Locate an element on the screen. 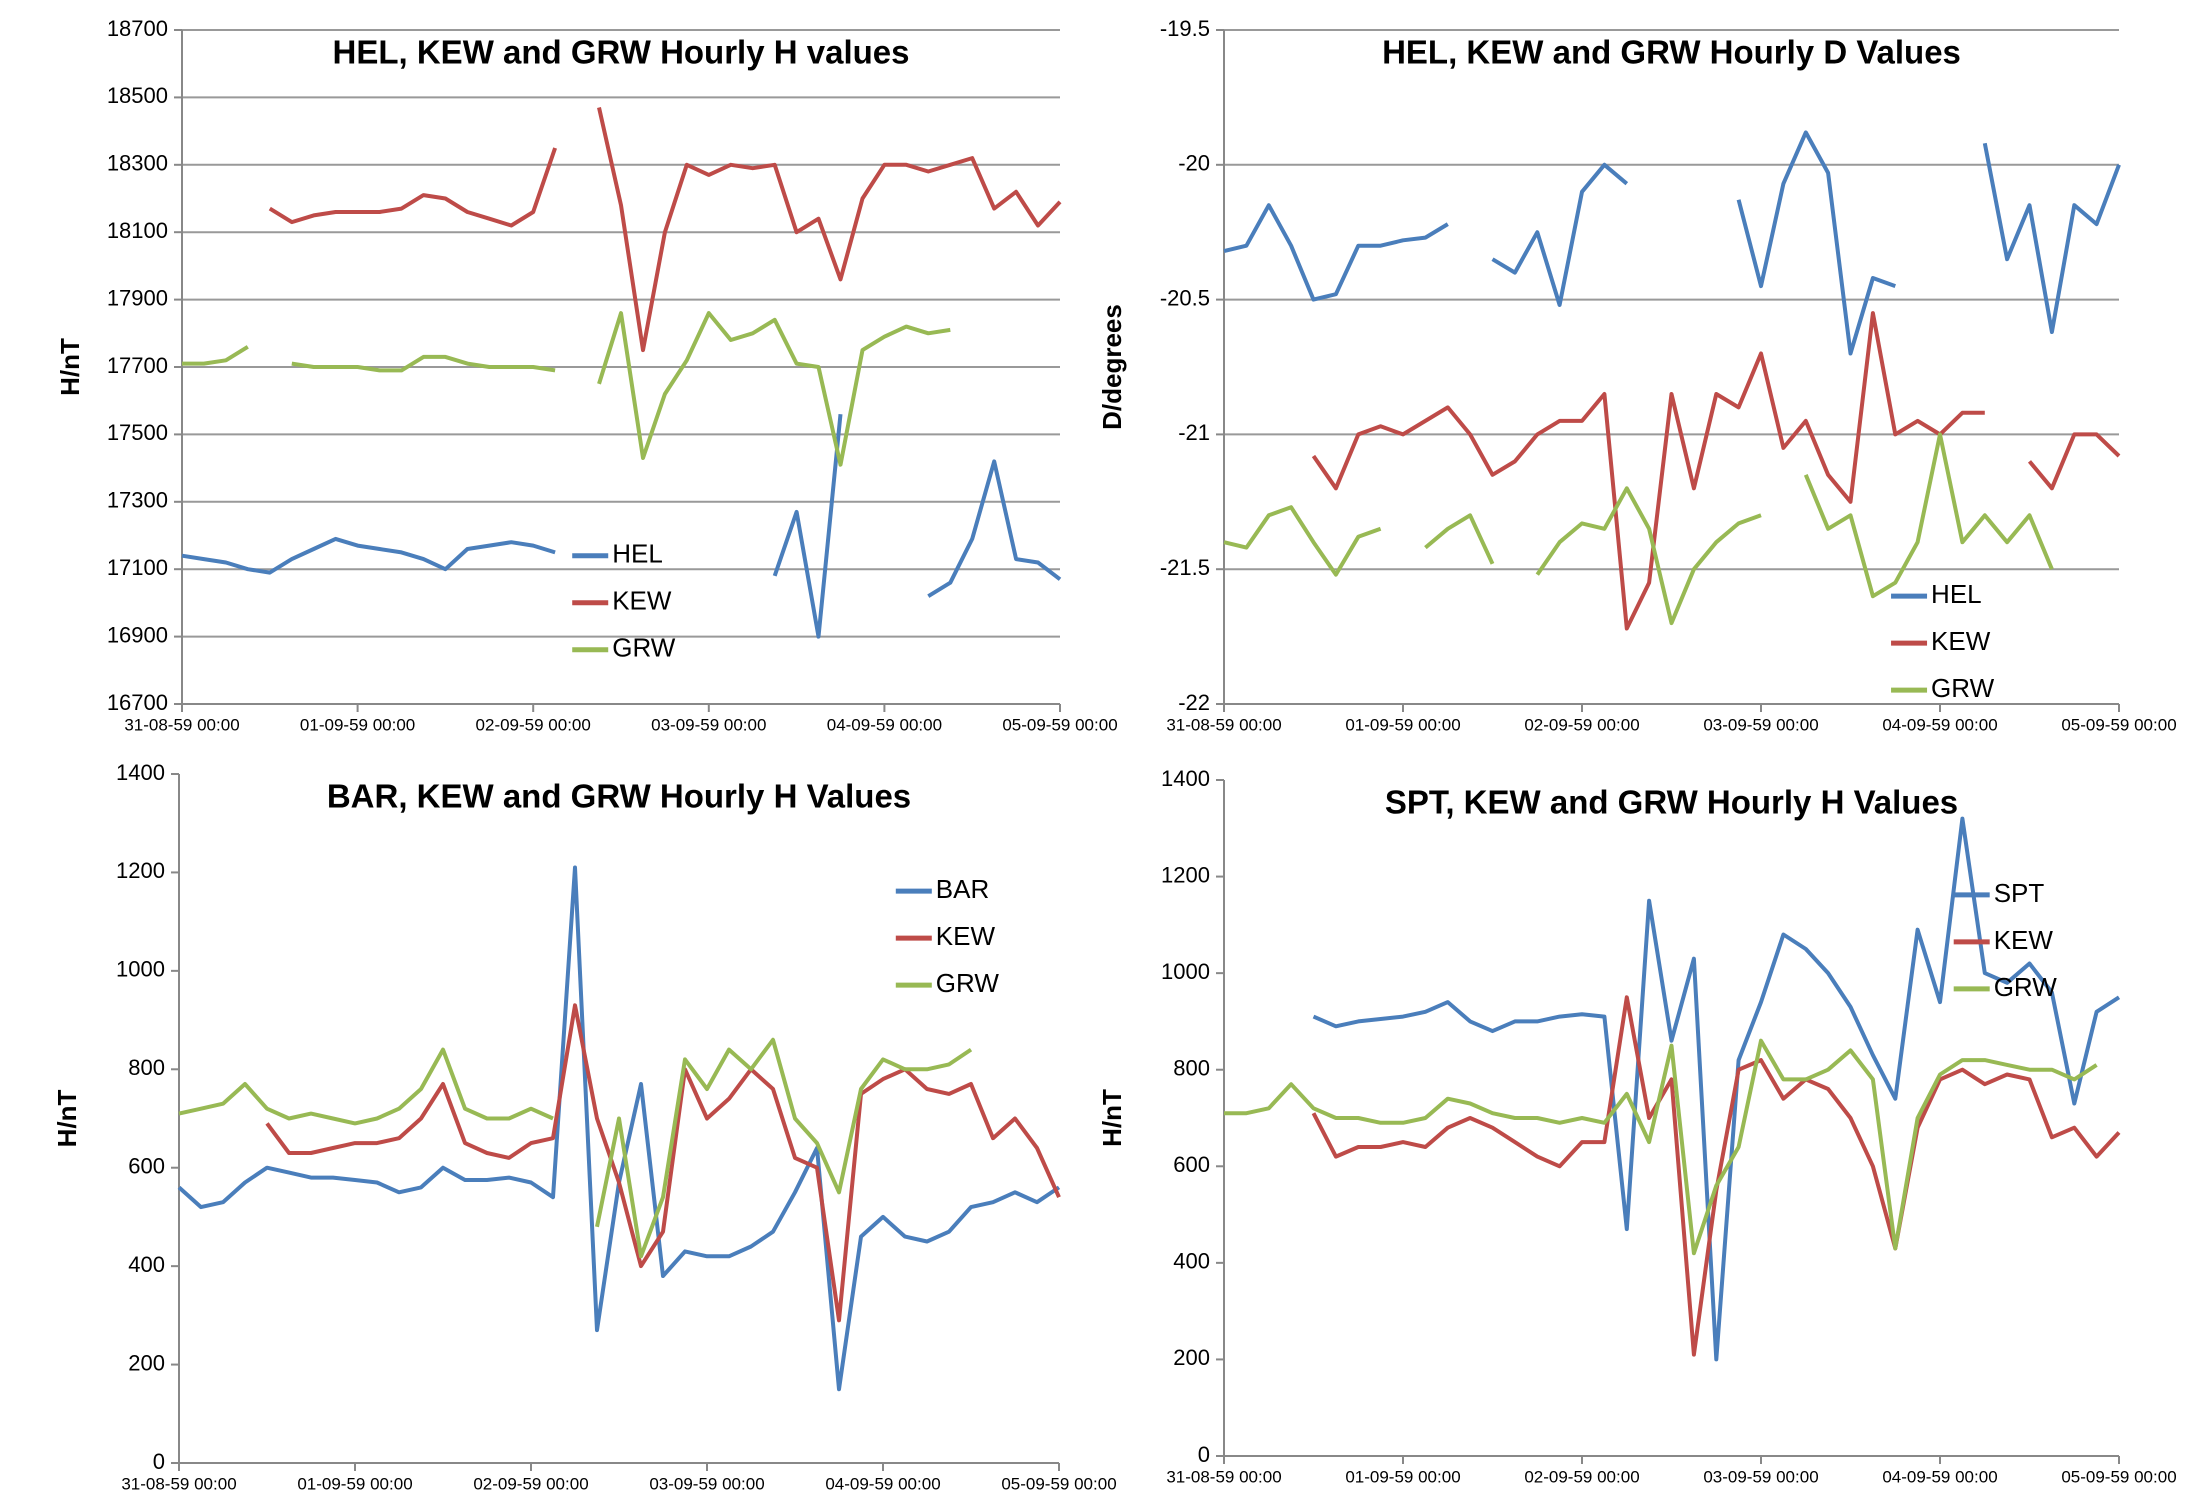  y-tick-label: 17700 is located at coordinates (137, 365).